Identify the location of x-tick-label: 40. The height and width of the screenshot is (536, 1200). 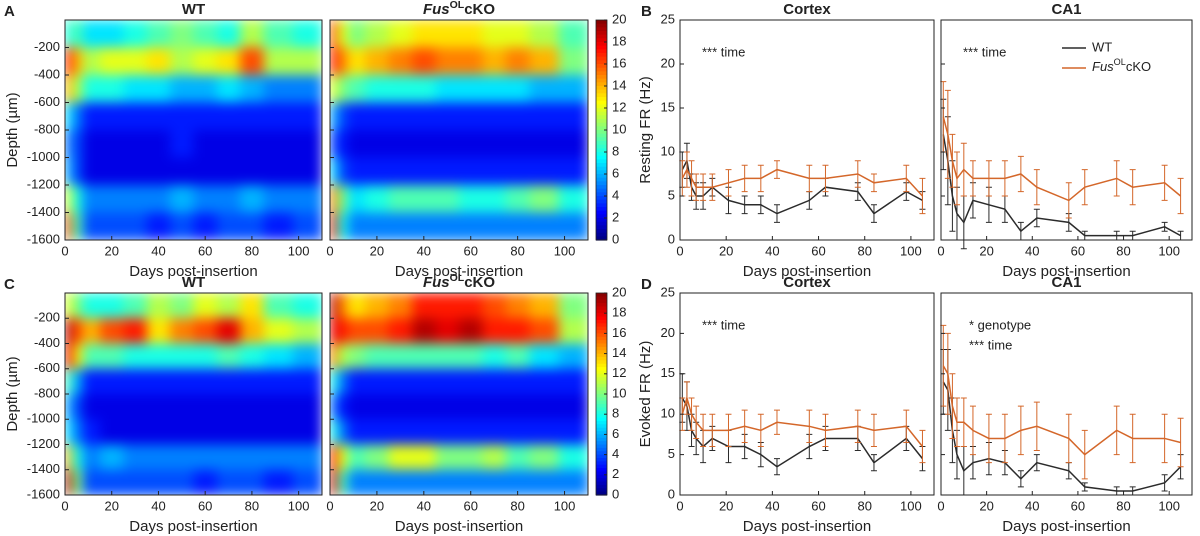
(1032, 505).